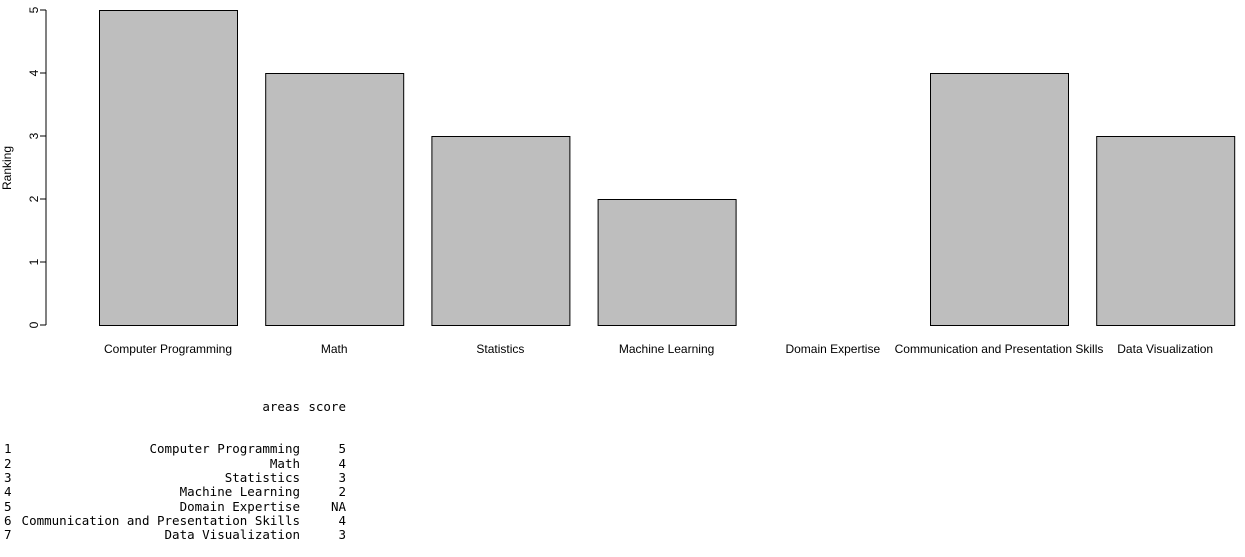 This screenshot has height=557, width=1245. Describe the element at coordinates (175, 492) in the screenshot. I see `console-row: 4 Machine Learning 2` at that location.